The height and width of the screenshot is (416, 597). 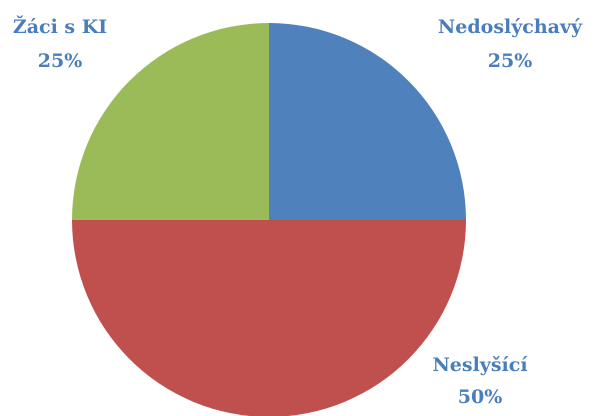 What do you see at coordinates (480, 397) in the screenshot?
I see `slice-value-label: 50%` at bounding box center [480, 397].